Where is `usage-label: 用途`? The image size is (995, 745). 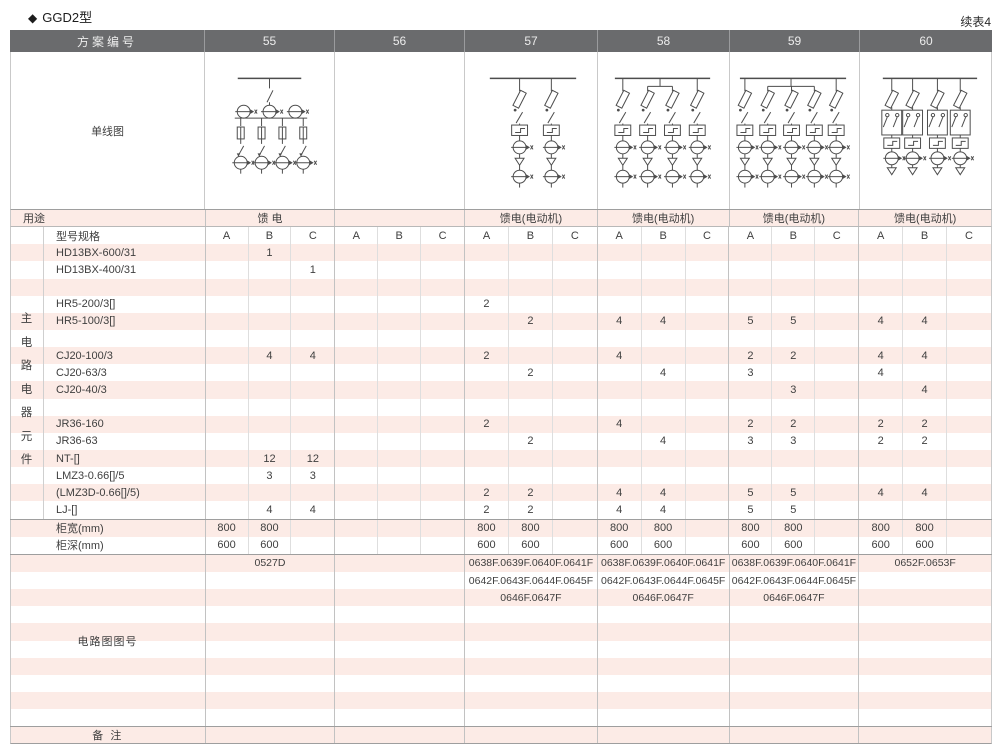
usage-label: 用途 is located at coordinates (34, 219).